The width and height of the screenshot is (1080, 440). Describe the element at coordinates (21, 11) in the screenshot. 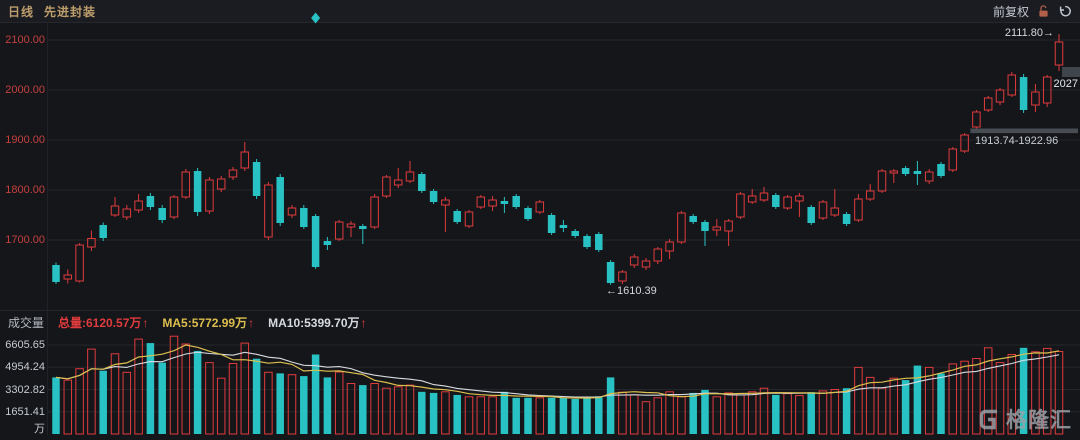

I see `period-label: 日线` at that location.